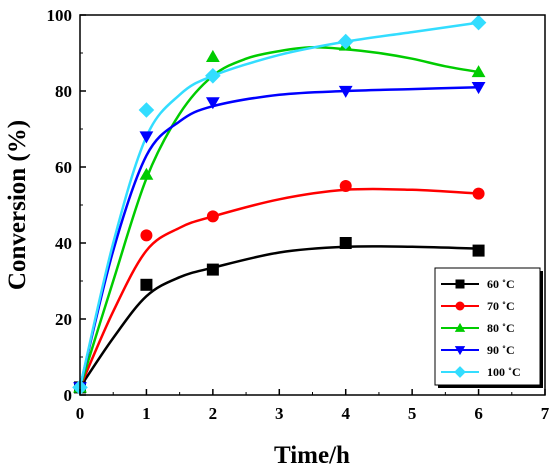  What do you see at coordinates (63, 319) in the screenshot?
I see `y-tick-label: 20` at bounding box center [63, 319].